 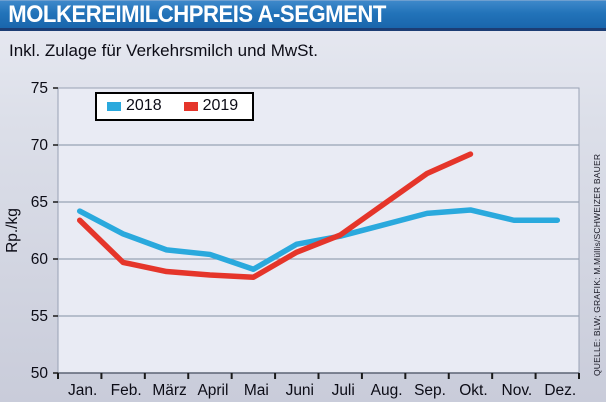 I want to click on y-axis-label: 50, so click(x=40, y=373).